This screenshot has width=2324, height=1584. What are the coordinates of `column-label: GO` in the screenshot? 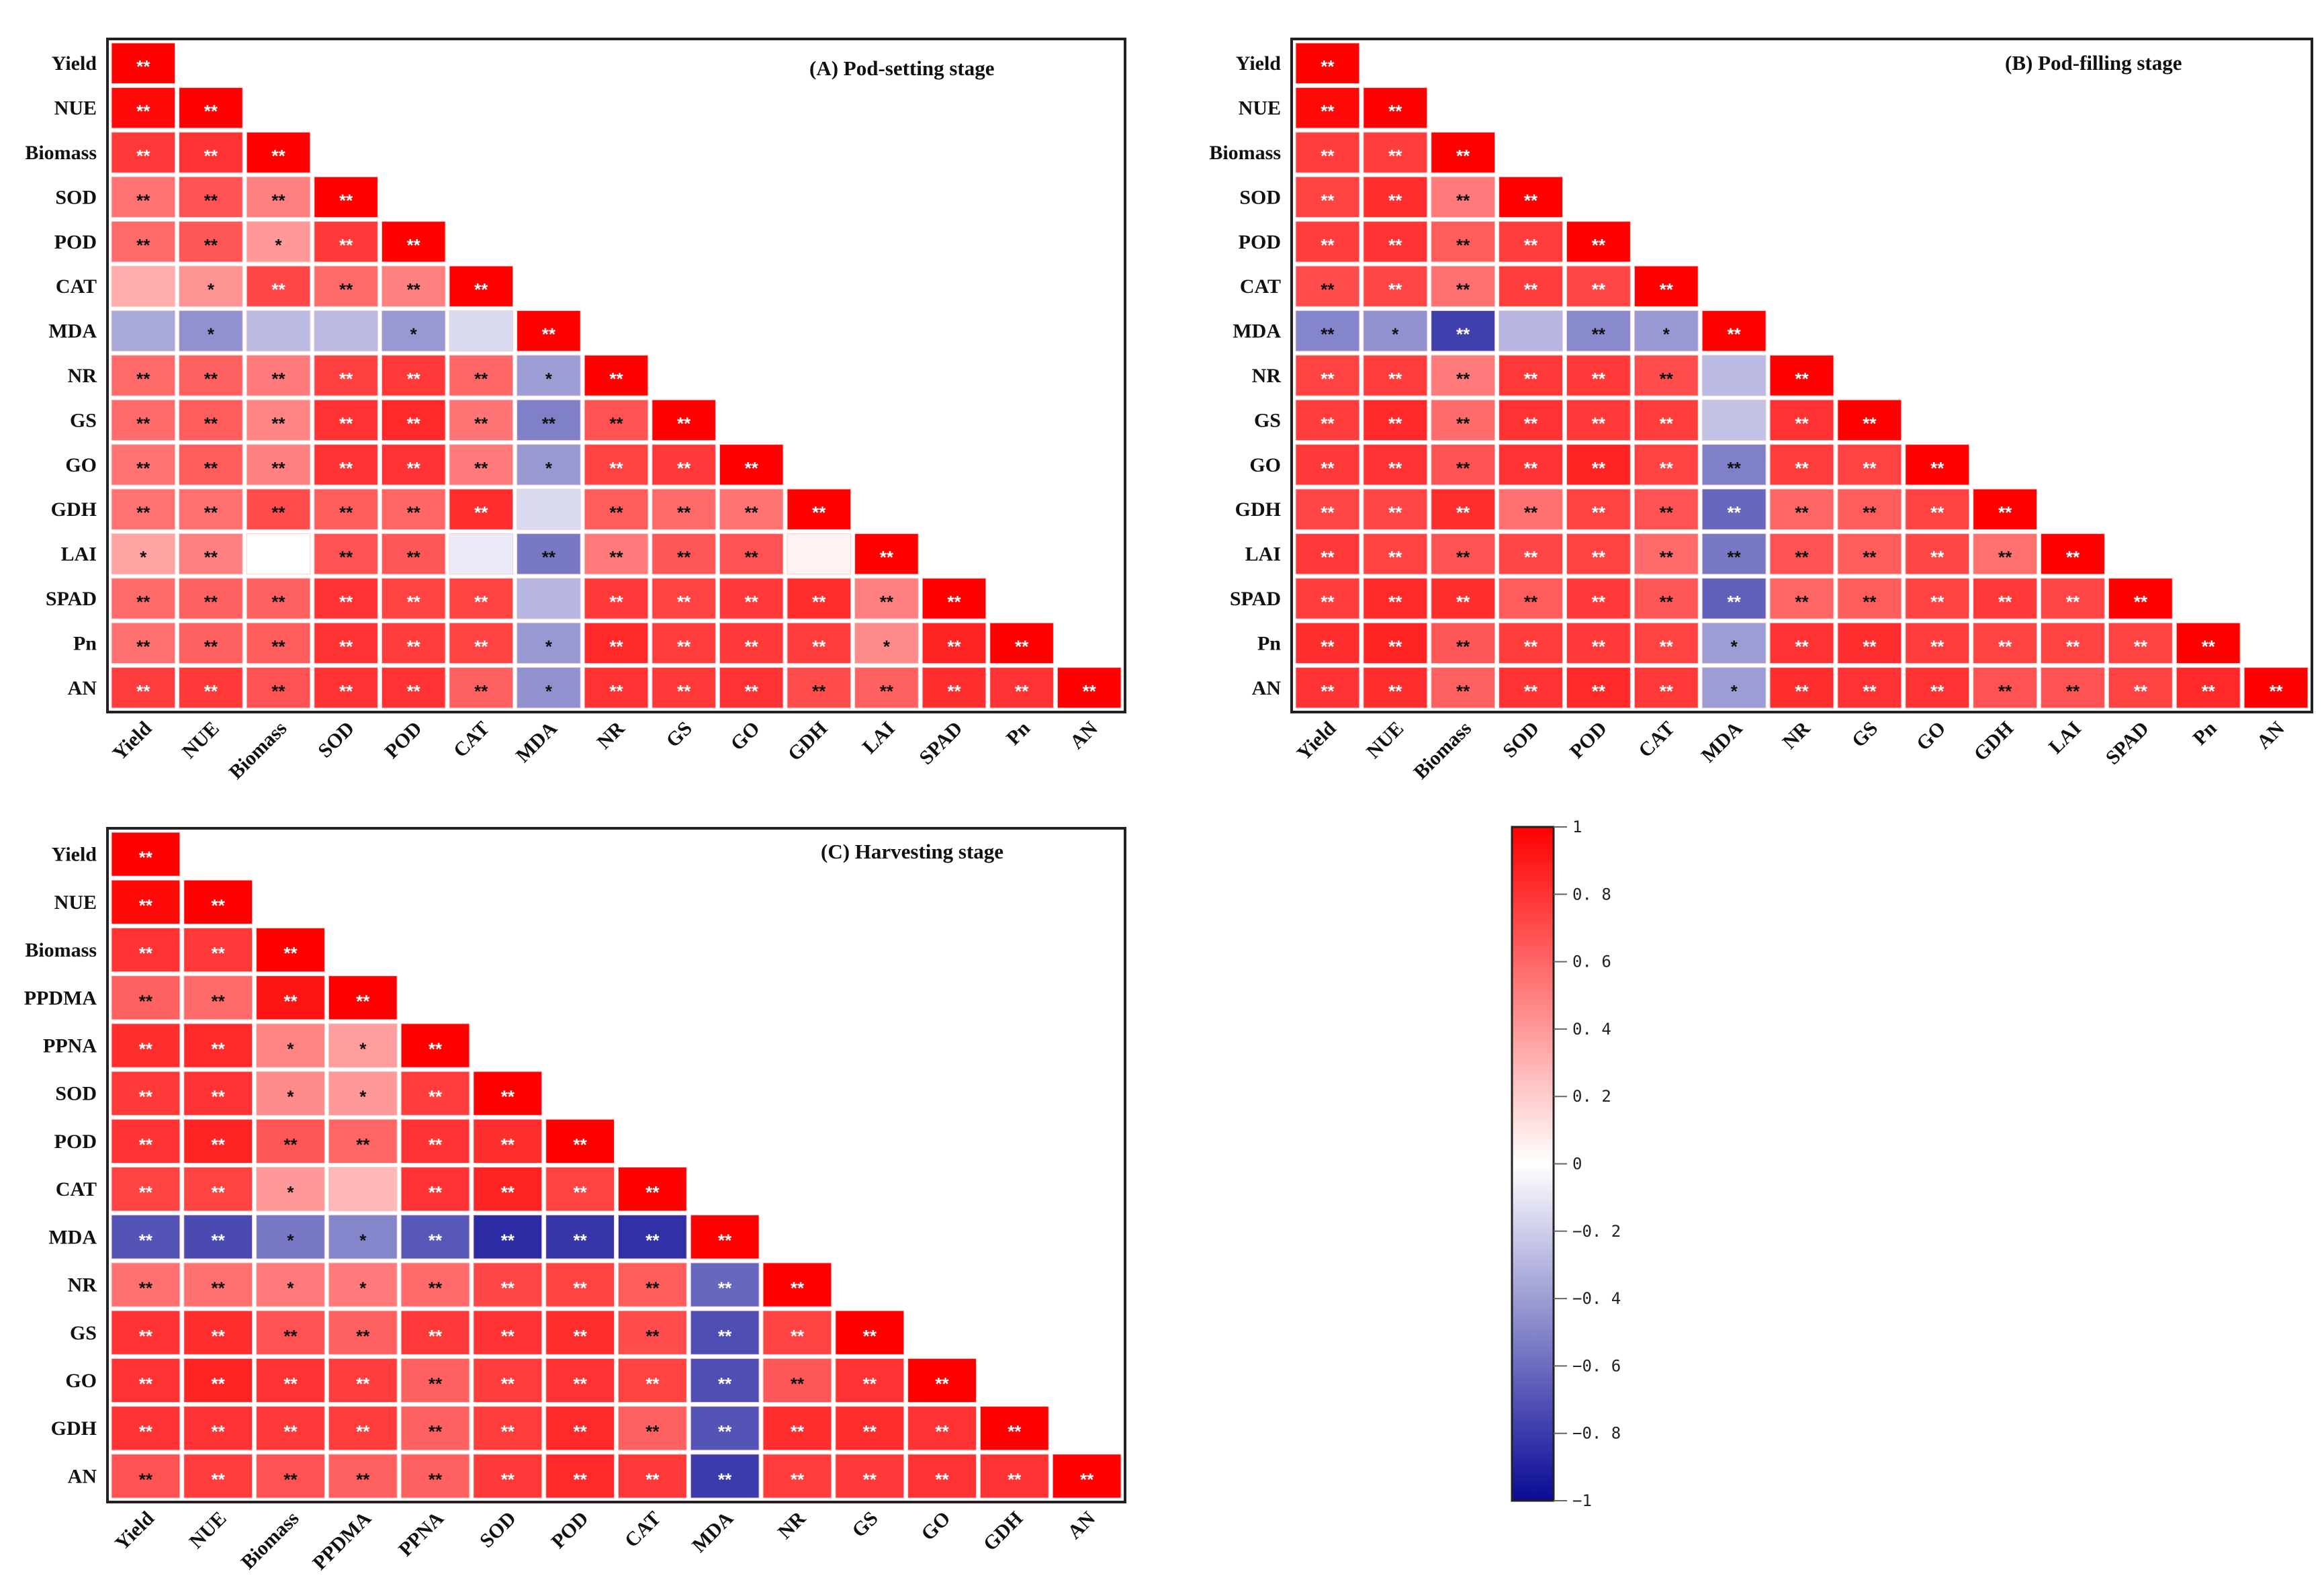 It's located at (745, 736).